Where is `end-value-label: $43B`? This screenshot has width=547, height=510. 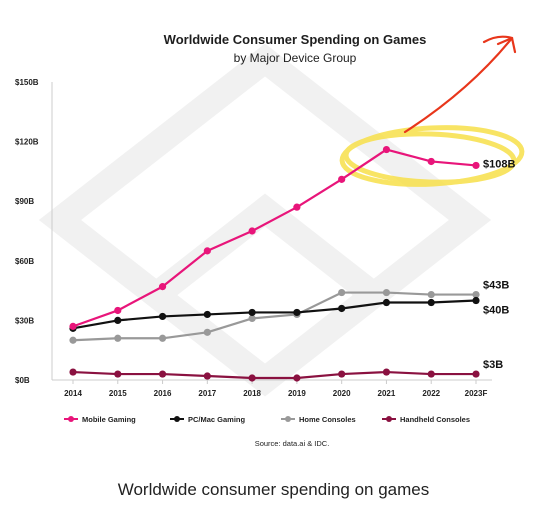 end-value-label: $43B is located at coordinates (496, 286).